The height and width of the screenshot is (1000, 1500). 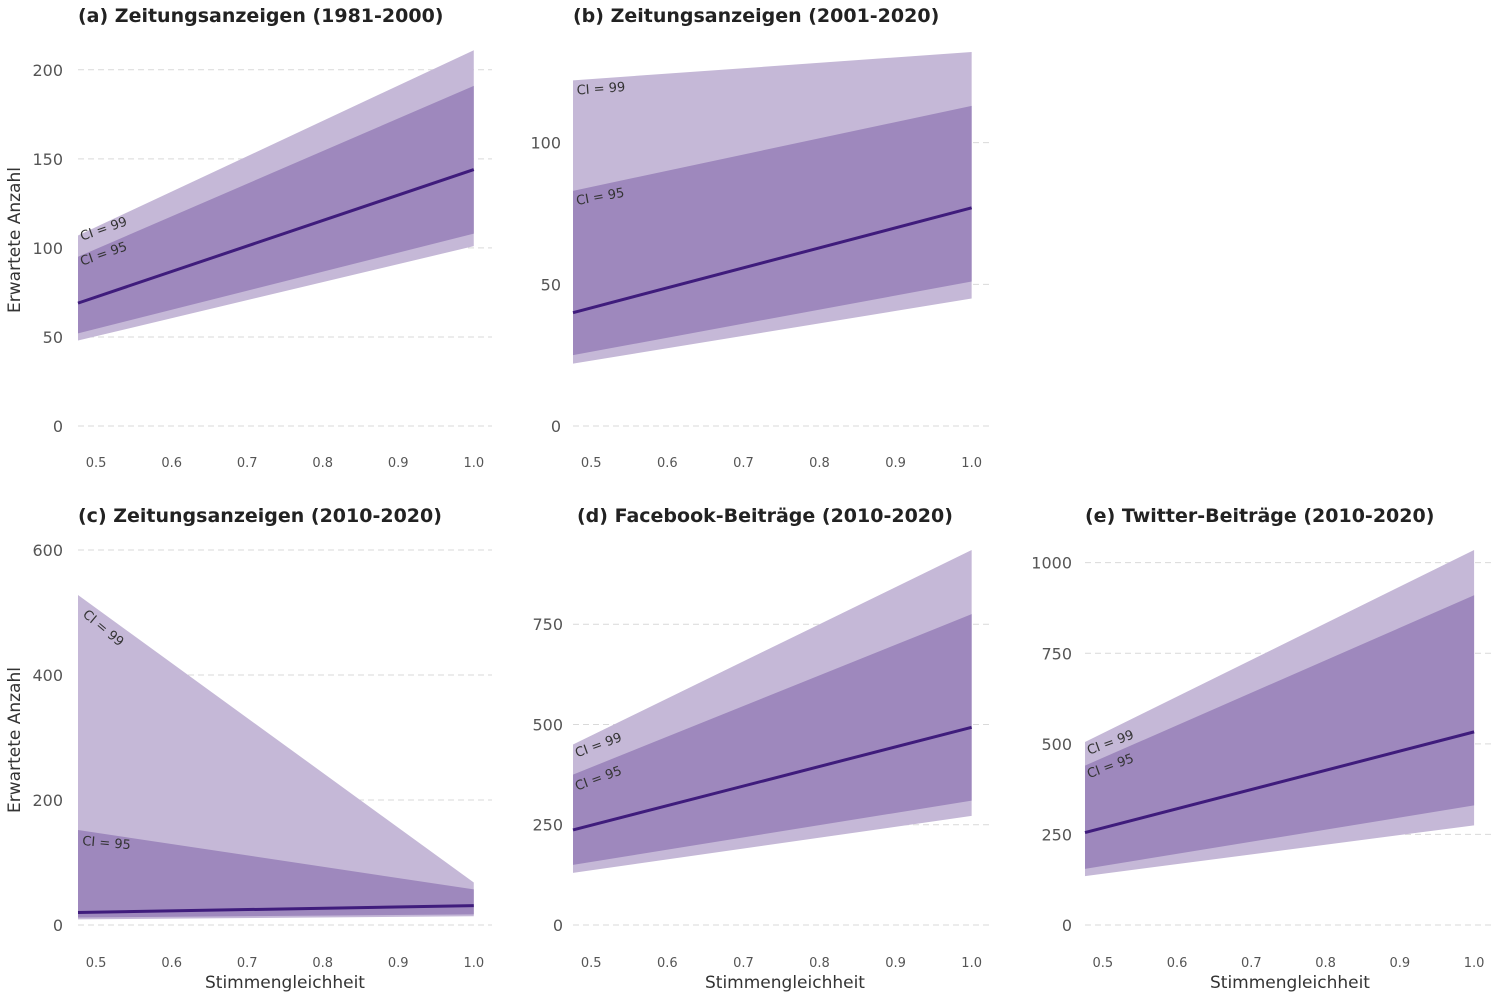 What do you see at coordinates (1259, 516) in the screenshot?
I see `panel-title-e: (e) Twitter-Beiträge (2010-2020)` at bounding box center [1259, 516].